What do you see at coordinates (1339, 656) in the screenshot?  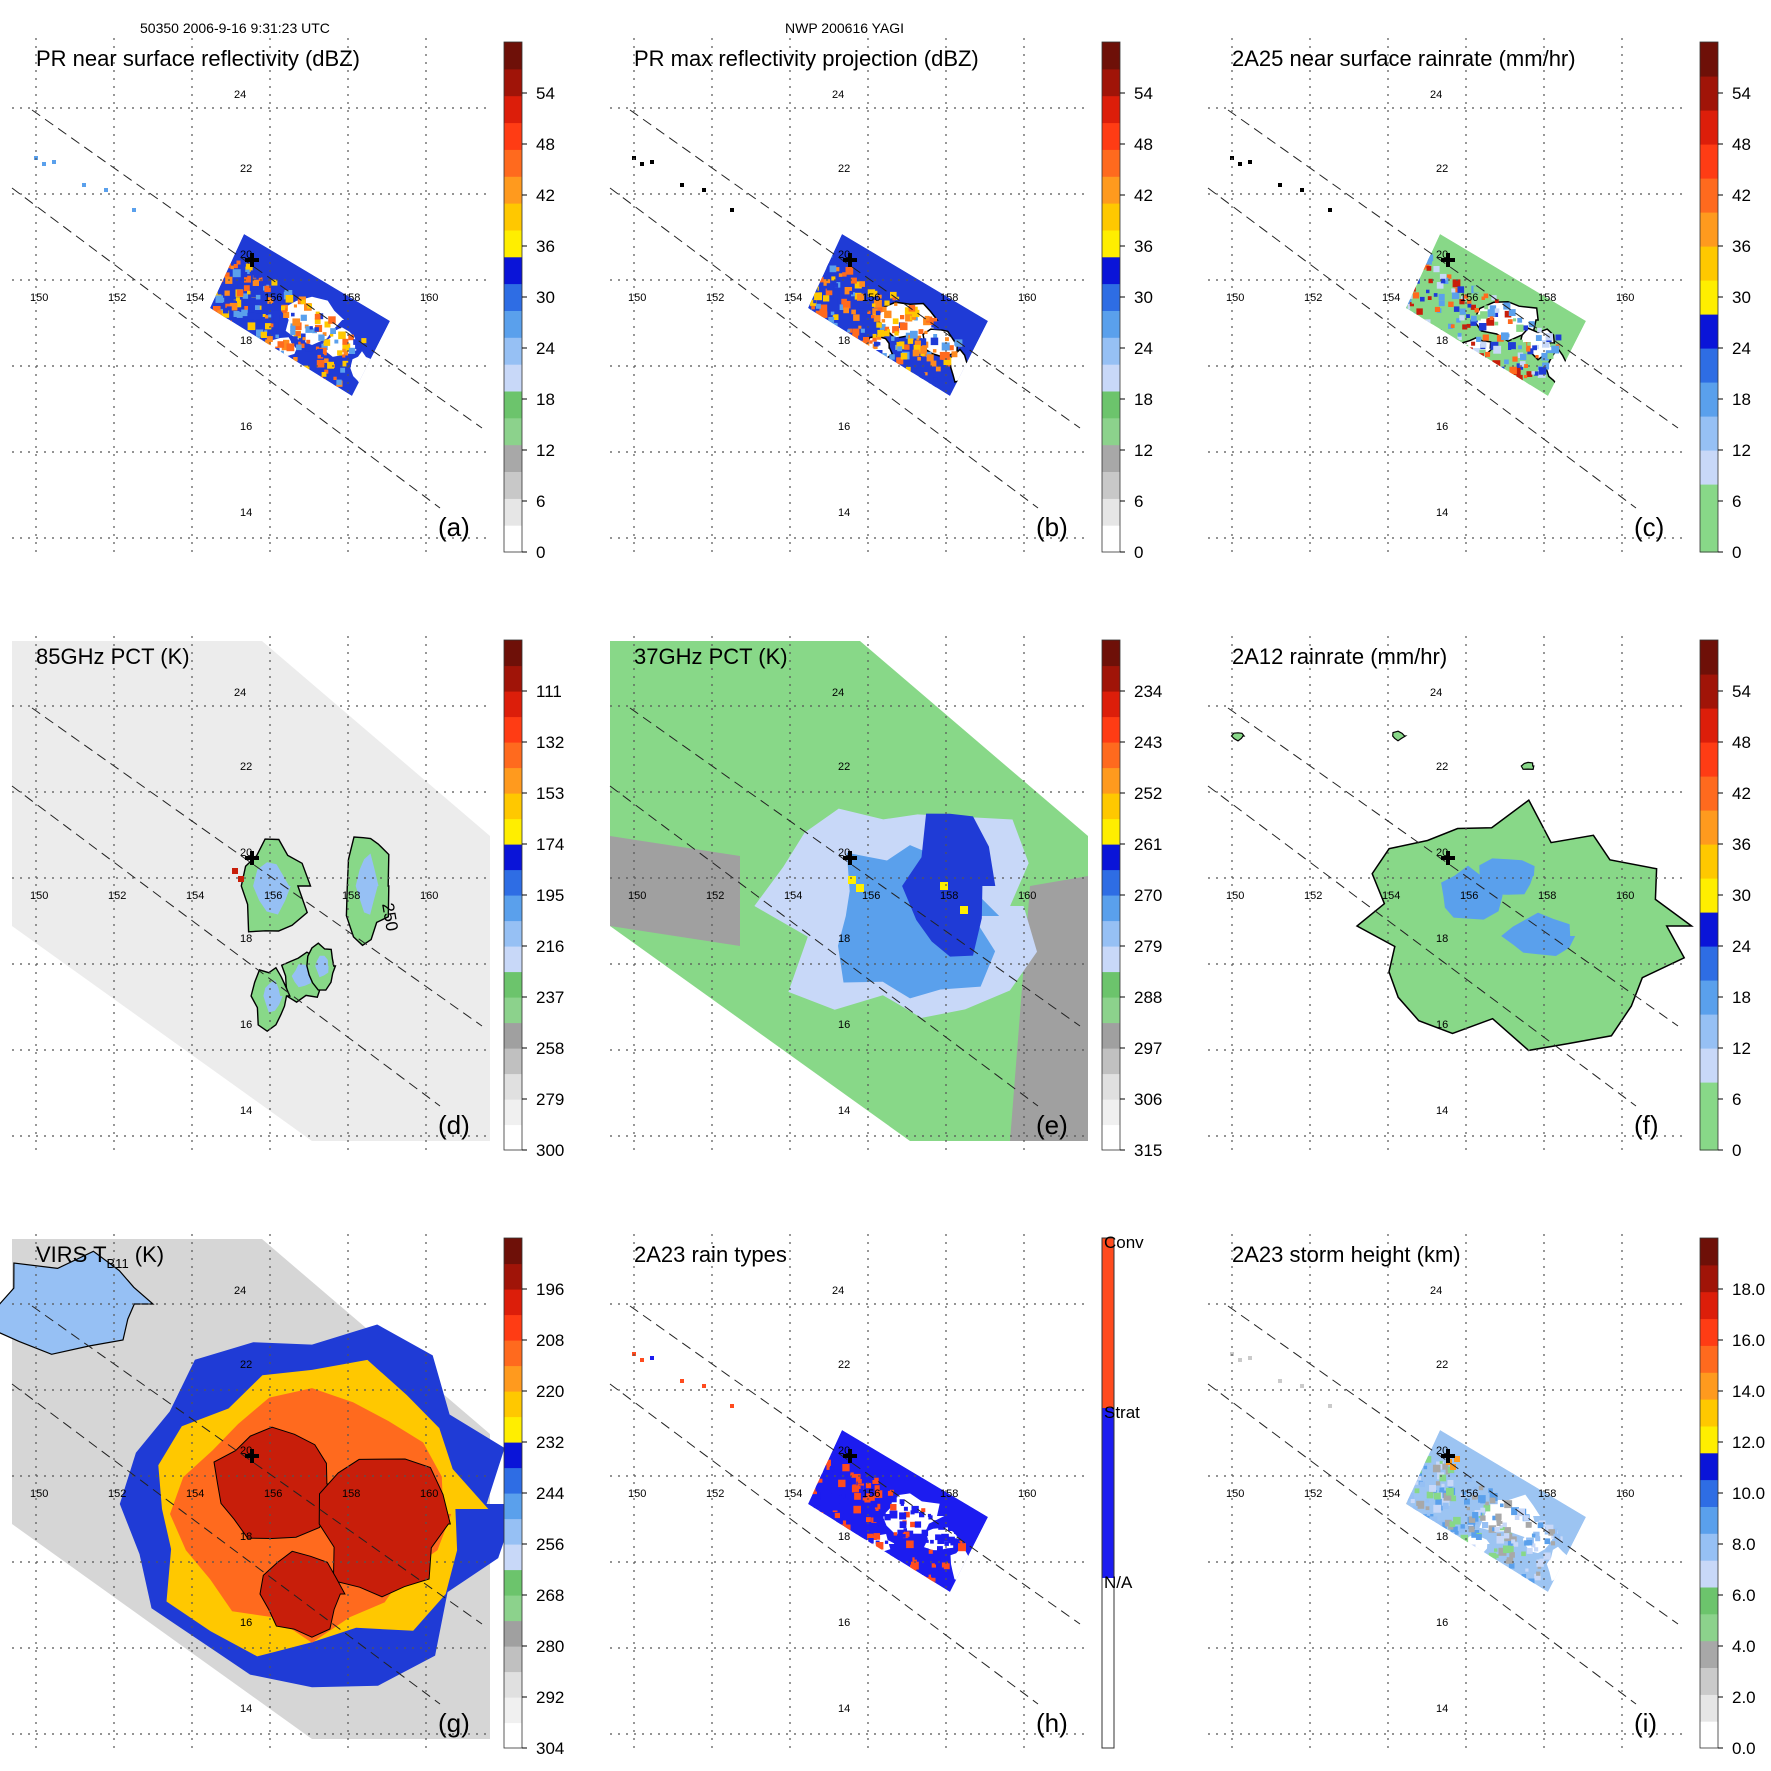 I see `panel-title: 2A12 rainrate (mm/hr)` at bounding box center [1339, 656].